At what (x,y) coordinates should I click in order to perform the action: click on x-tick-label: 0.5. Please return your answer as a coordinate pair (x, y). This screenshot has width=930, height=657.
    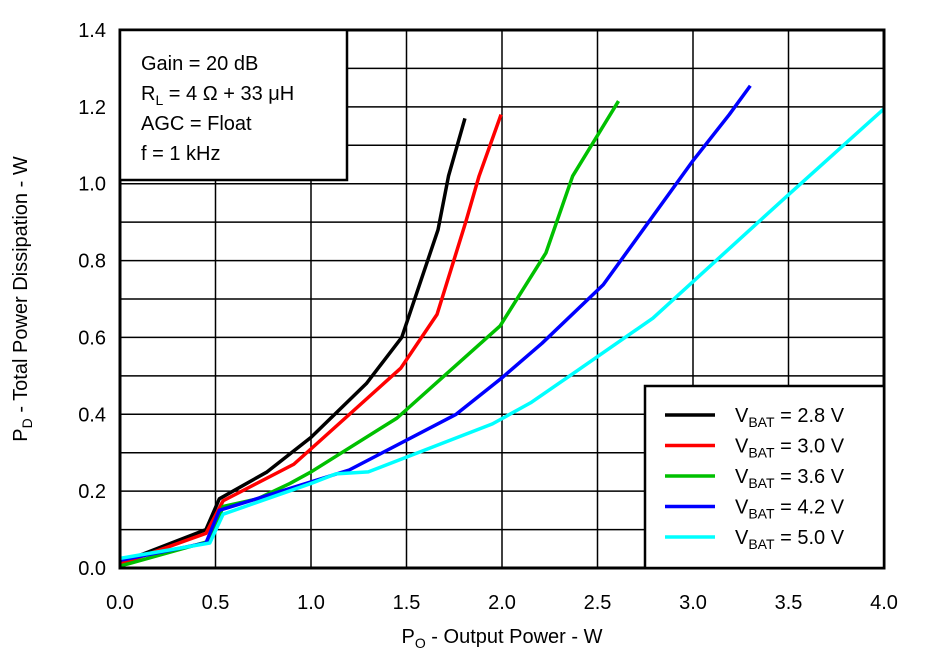
    Looking at the image, I should click on (216, 603).